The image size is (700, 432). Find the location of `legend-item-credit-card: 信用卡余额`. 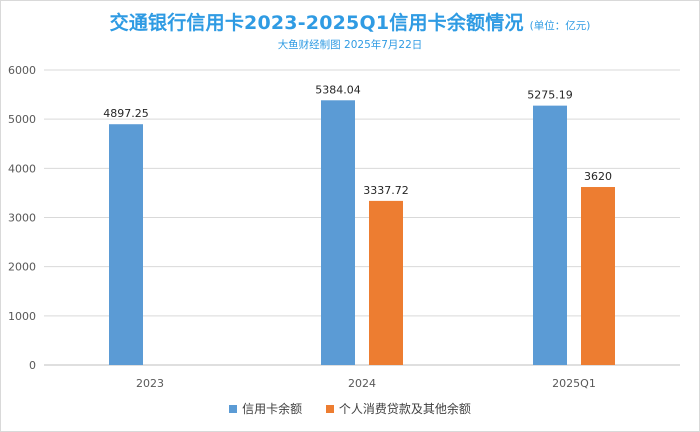

legend-item-credit-card: 信用卡余额 is located at coordinates (265, 408).